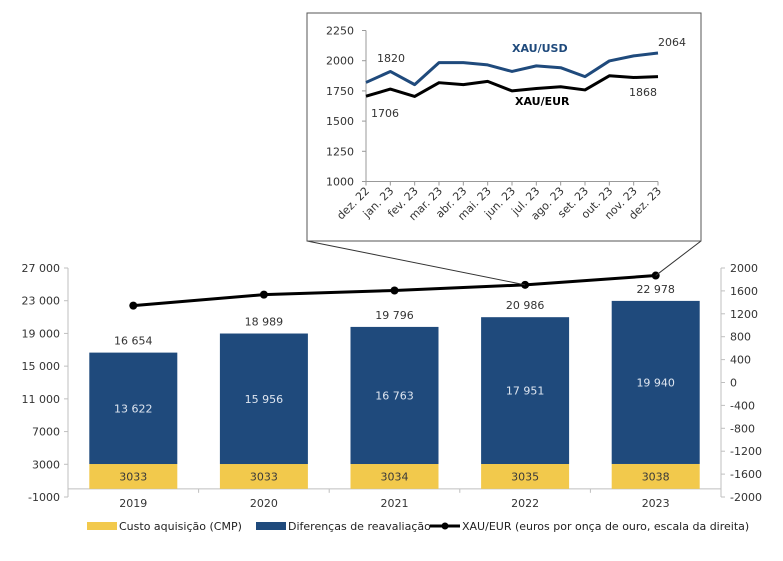  What do you see at coordinates (41, 301) in the screenshot?
I see `left-axis-tick-label: 23 000` at bounding box center [41, 301].